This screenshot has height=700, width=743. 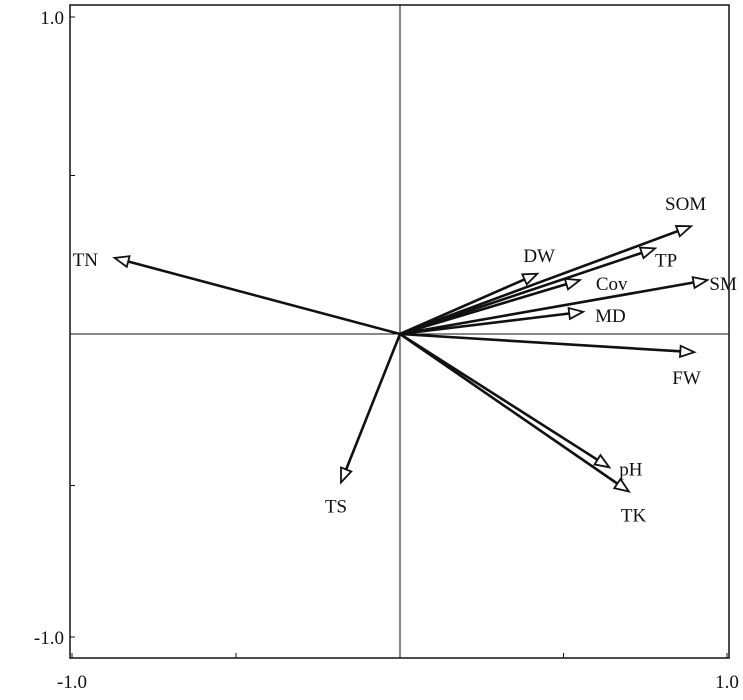 What do you see at coordinates (686, 378) in the screenshot?
I see `vector-label-fw: FW` at bounding box center [686, 378].